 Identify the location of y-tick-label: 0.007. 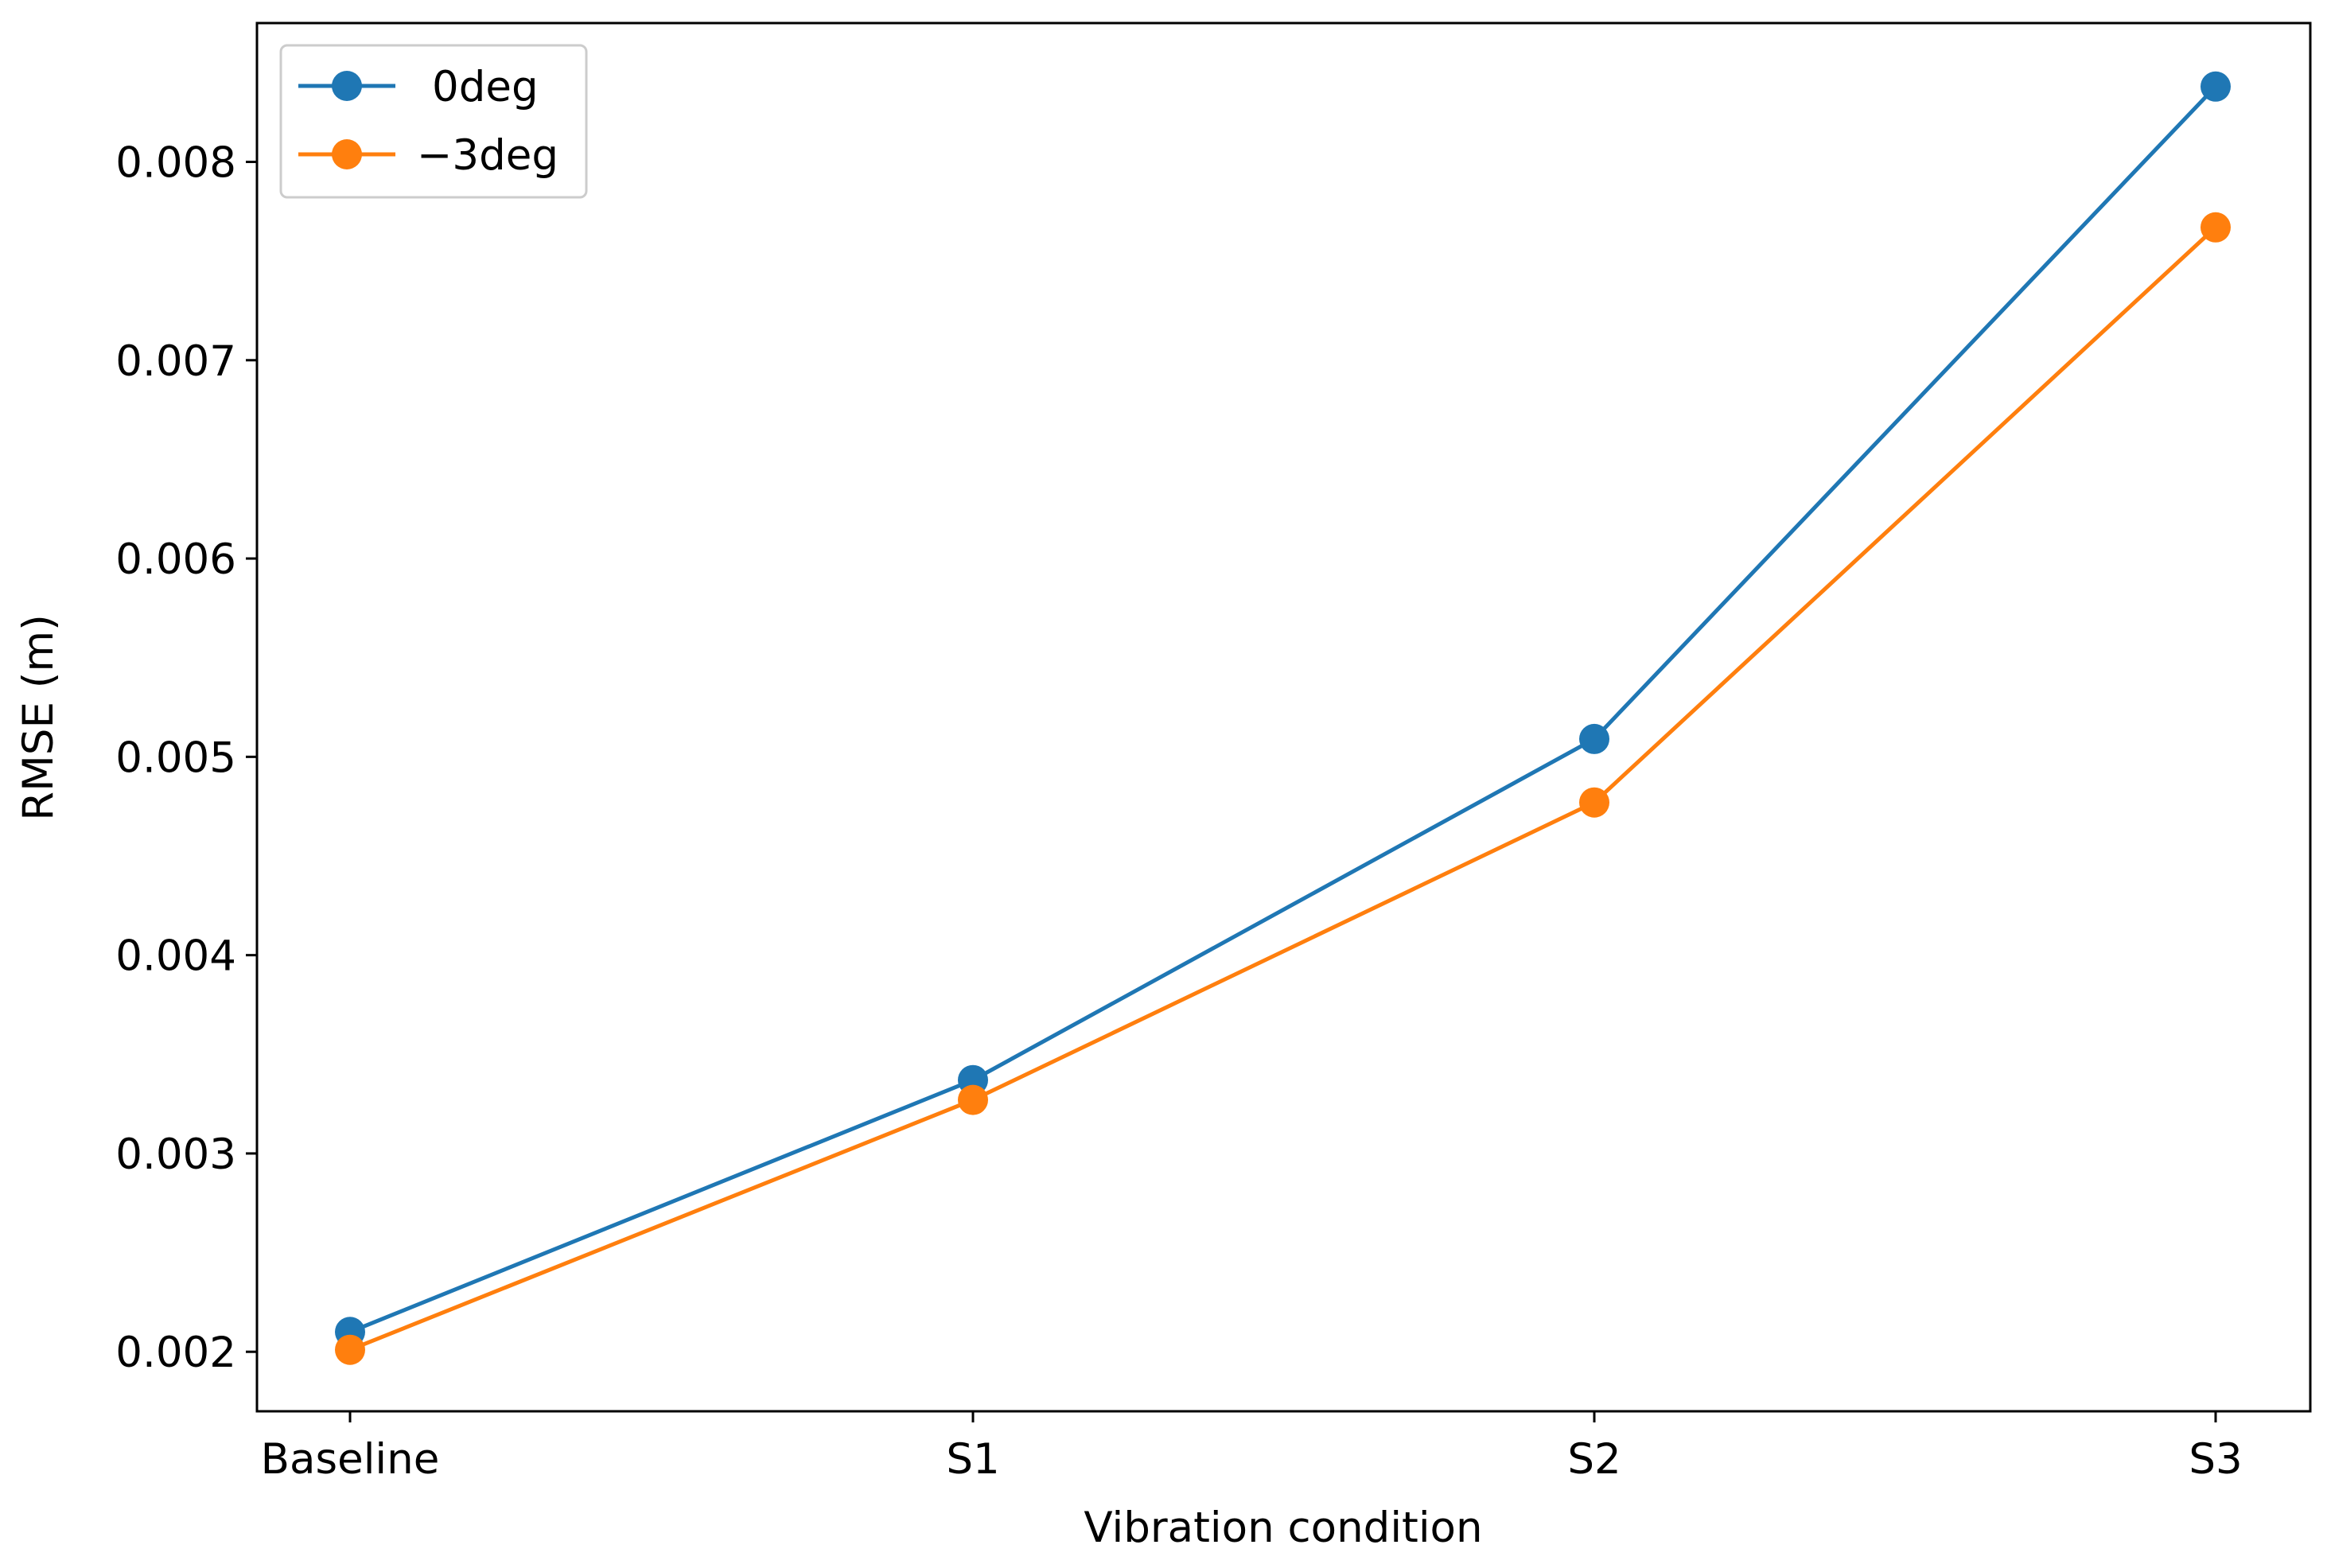
(175, 361).